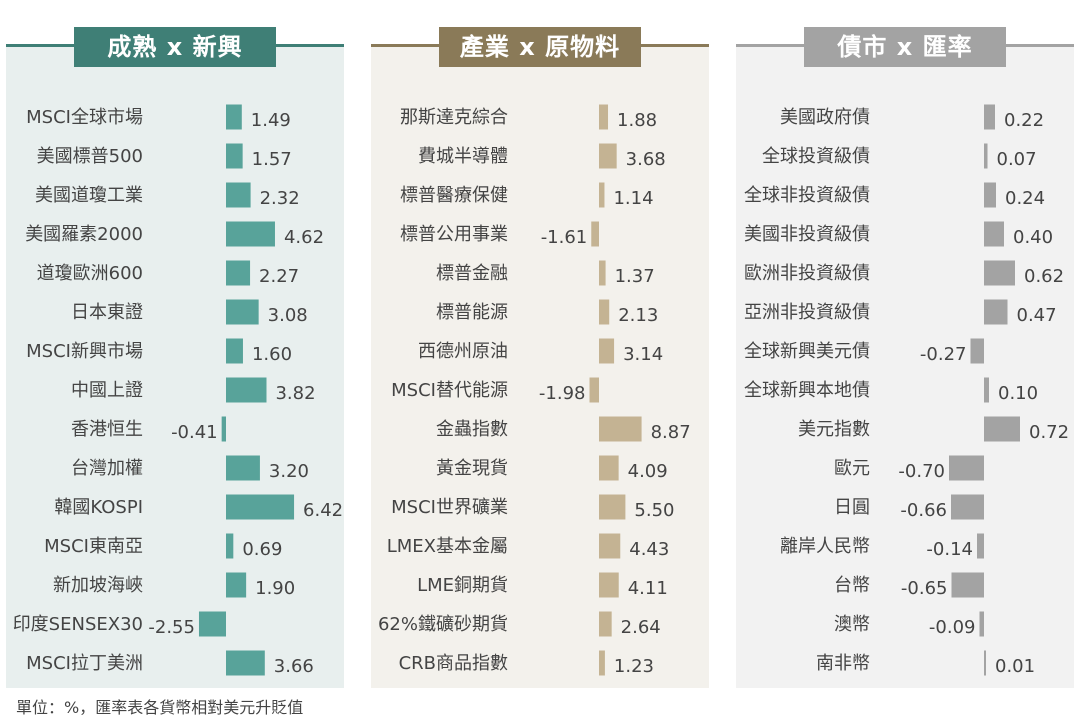  Describe the element at coordinates (852, 624) in the screenshot. I see `category-label: 澳幣` at that location.